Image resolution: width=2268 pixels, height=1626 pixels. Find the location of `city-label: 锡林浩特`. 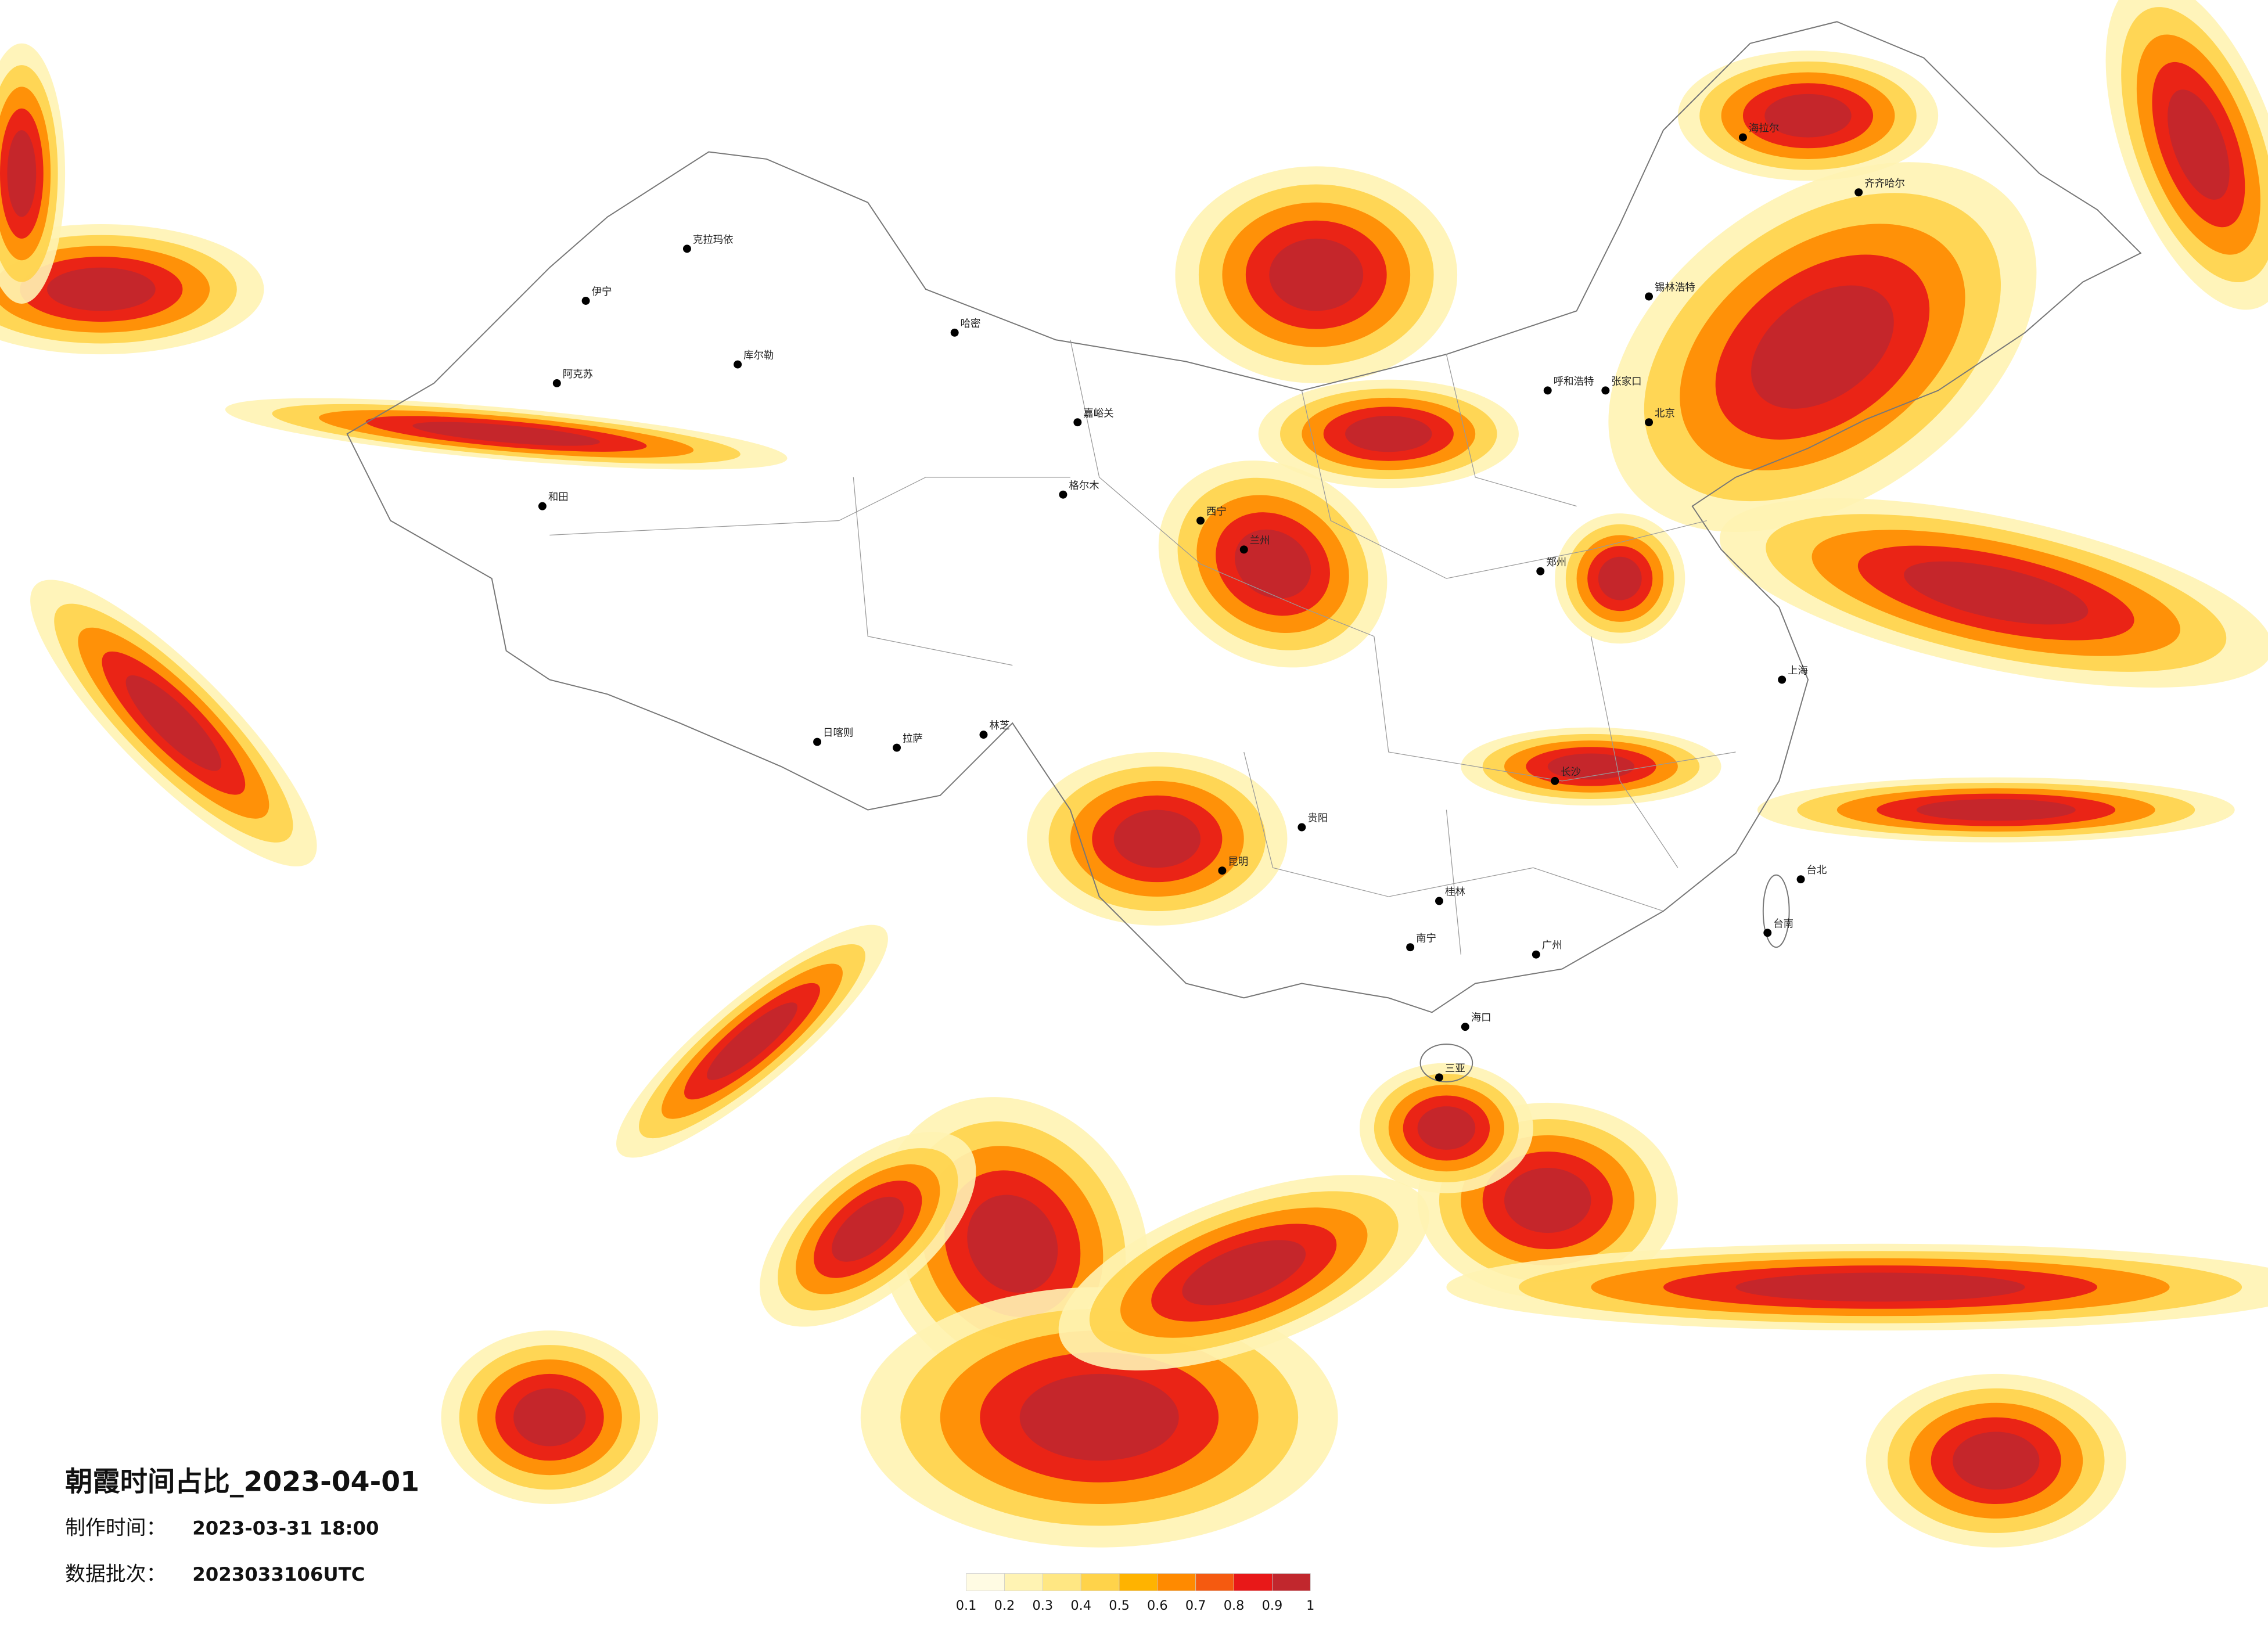

city-label: 锡林浩特 is located at coordinates (1675, 288).